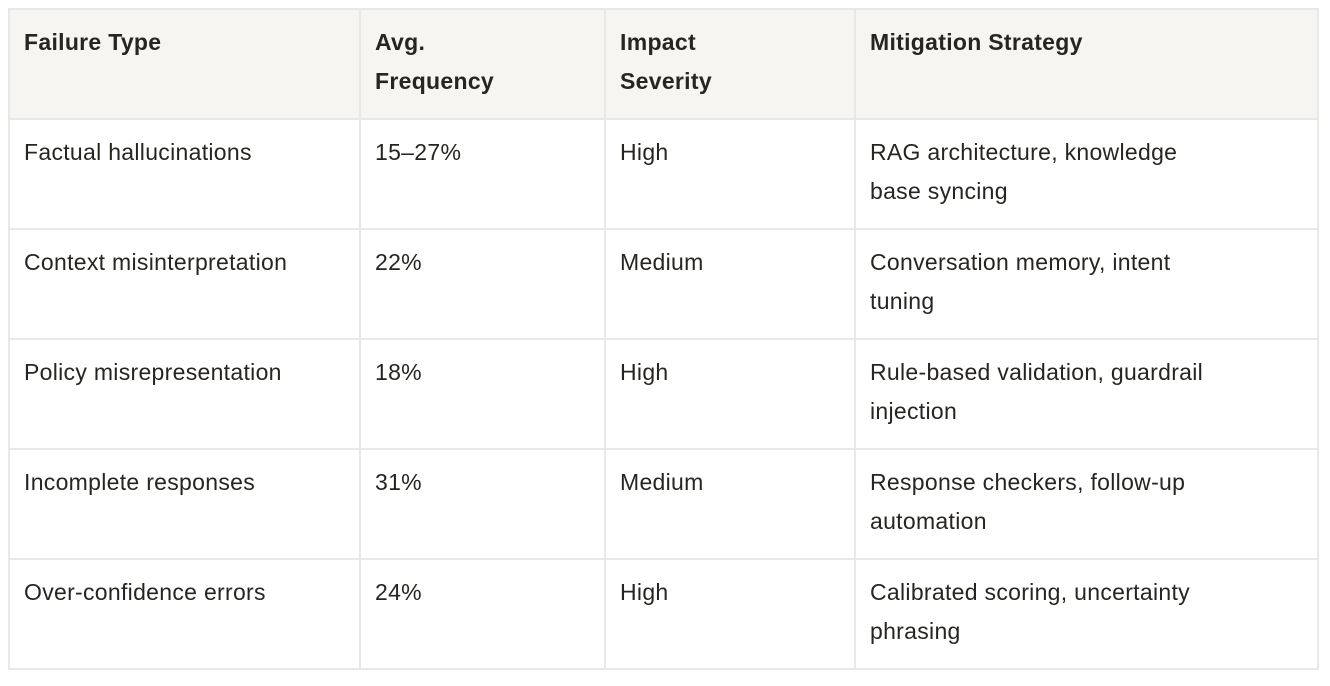  Describe the element at coordinates (1024, 171) in the screenshot. I see `cell-text: RAG architecture, knowledge base syncing` at that location.